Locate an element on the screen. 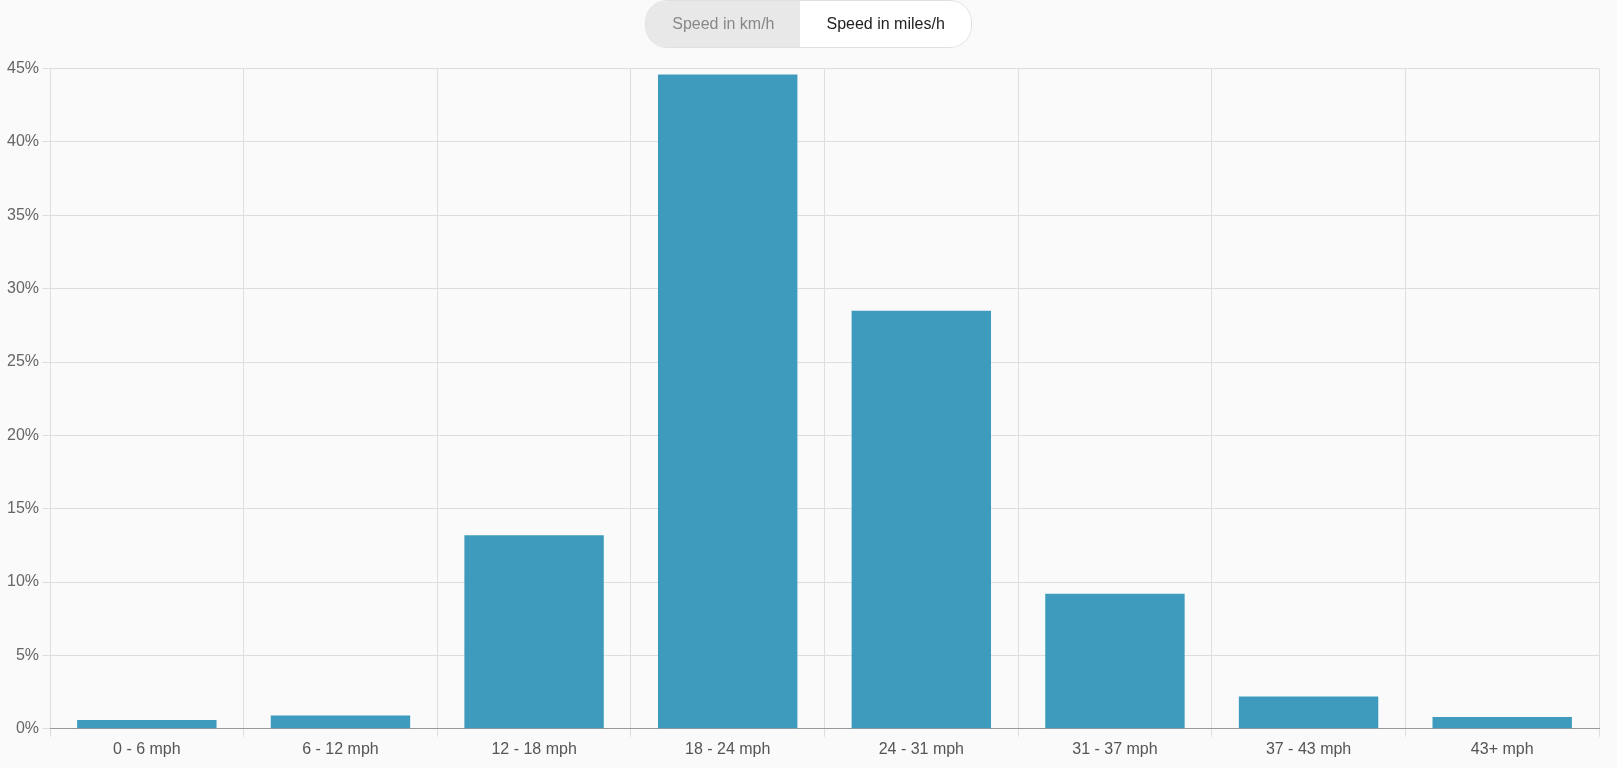  y-tick-label: 25% is located at coordinates (23, 361).